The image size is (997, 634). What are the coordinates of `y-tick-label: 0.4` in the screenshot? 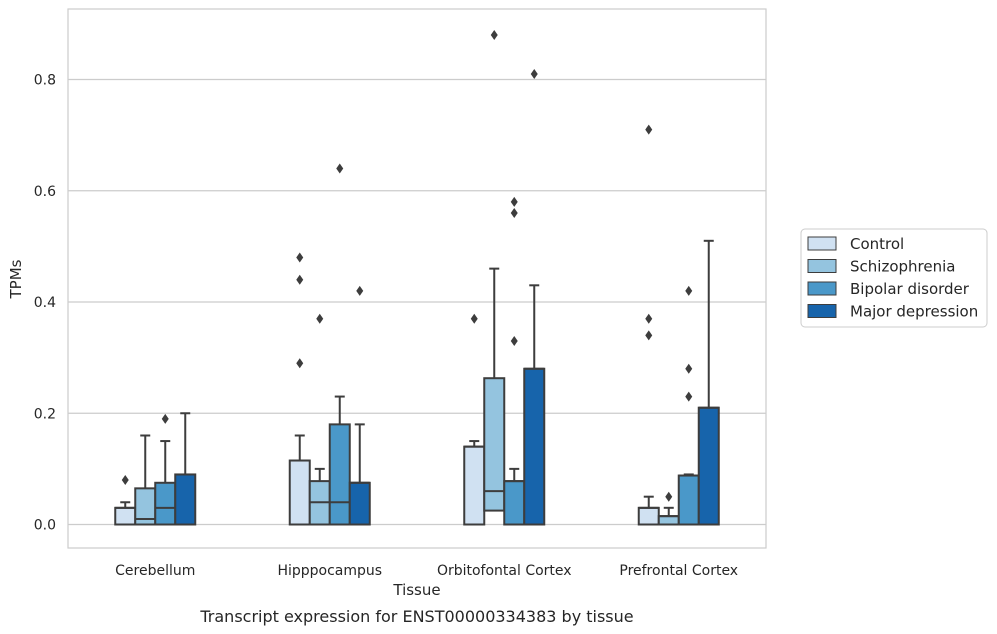 It's located at (45, 303).